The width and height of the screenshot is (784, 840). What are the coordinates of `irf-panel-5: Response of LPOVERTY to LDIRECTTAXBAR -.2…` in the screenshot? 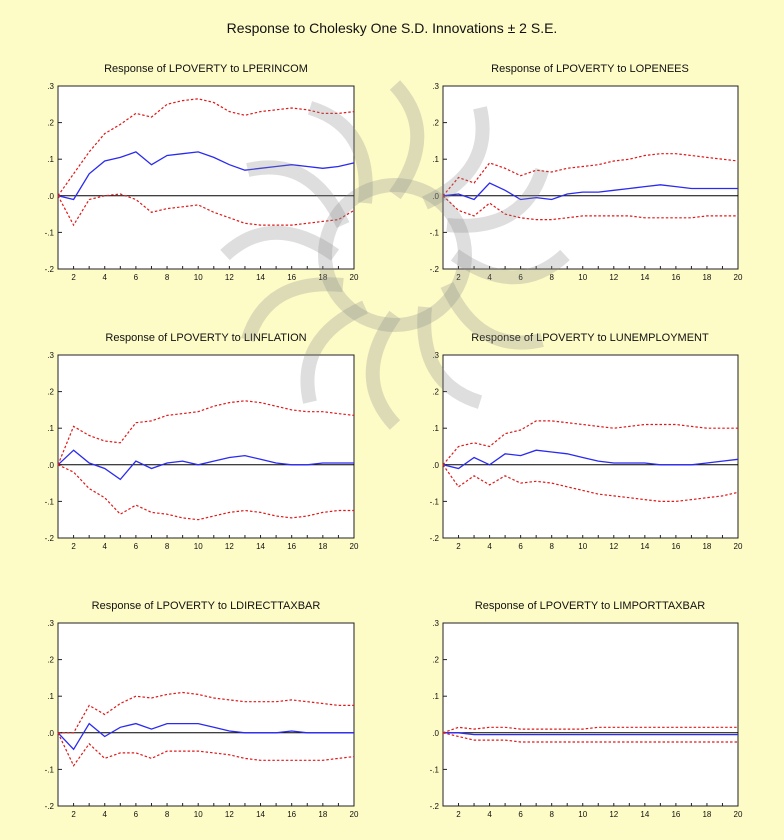 It's located at (202, 709).